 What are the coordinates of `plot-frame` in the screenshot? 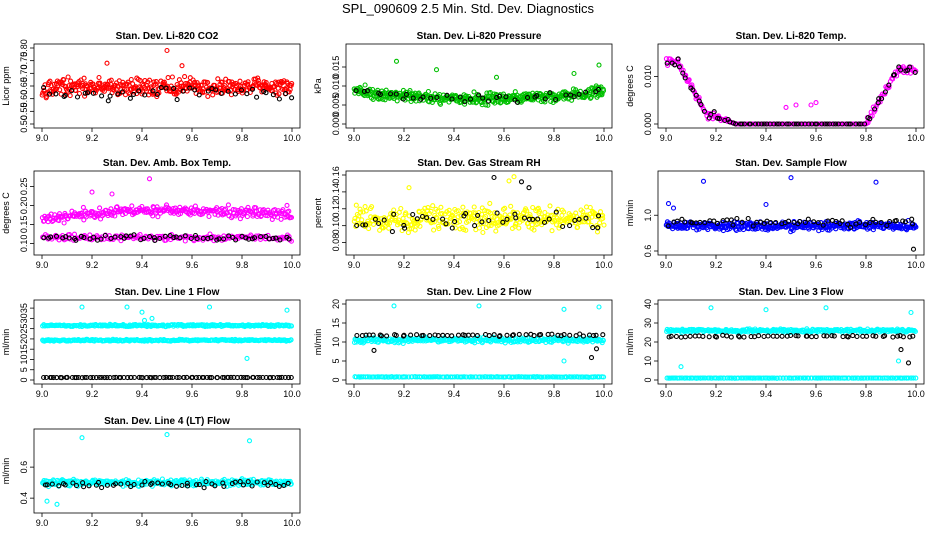 It's located at (167, 213).